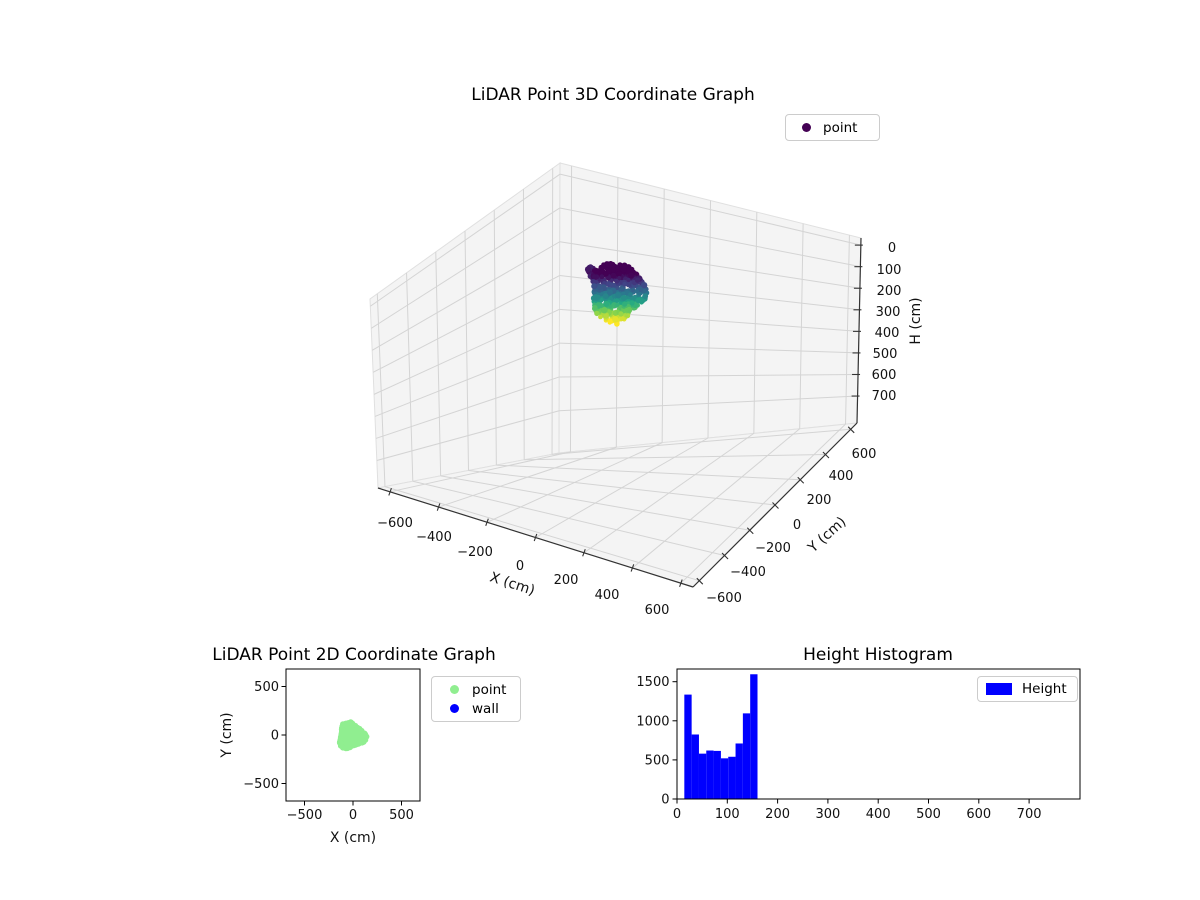 Image resolution: width=1200 pixels, height=900 pixels. I want to click on x-tick-label: 600, so click(657, 610).